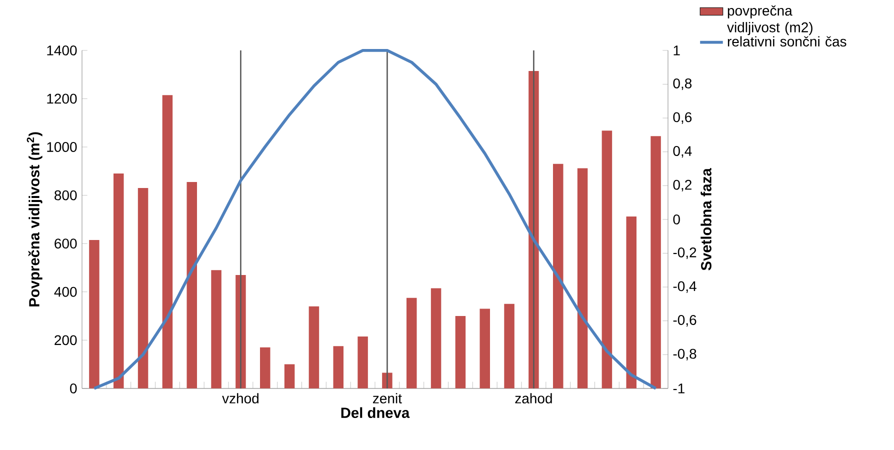 The width and height of the screenshot is (894, 450). Describe the element at coordinates (62, 99) in the screenshot. I see `y-tick-label: 1200` at that location.